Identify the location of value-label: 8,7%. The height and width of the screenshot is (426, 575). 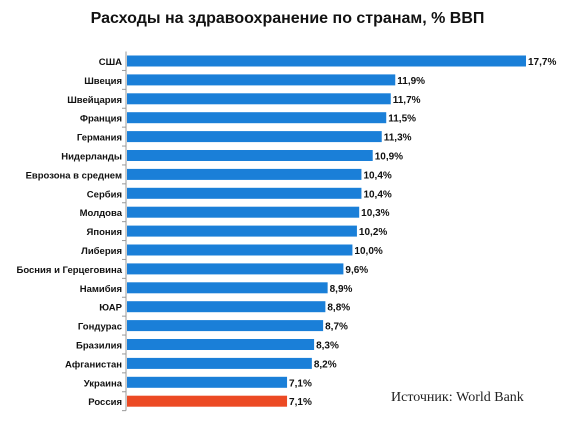
(336, 327).